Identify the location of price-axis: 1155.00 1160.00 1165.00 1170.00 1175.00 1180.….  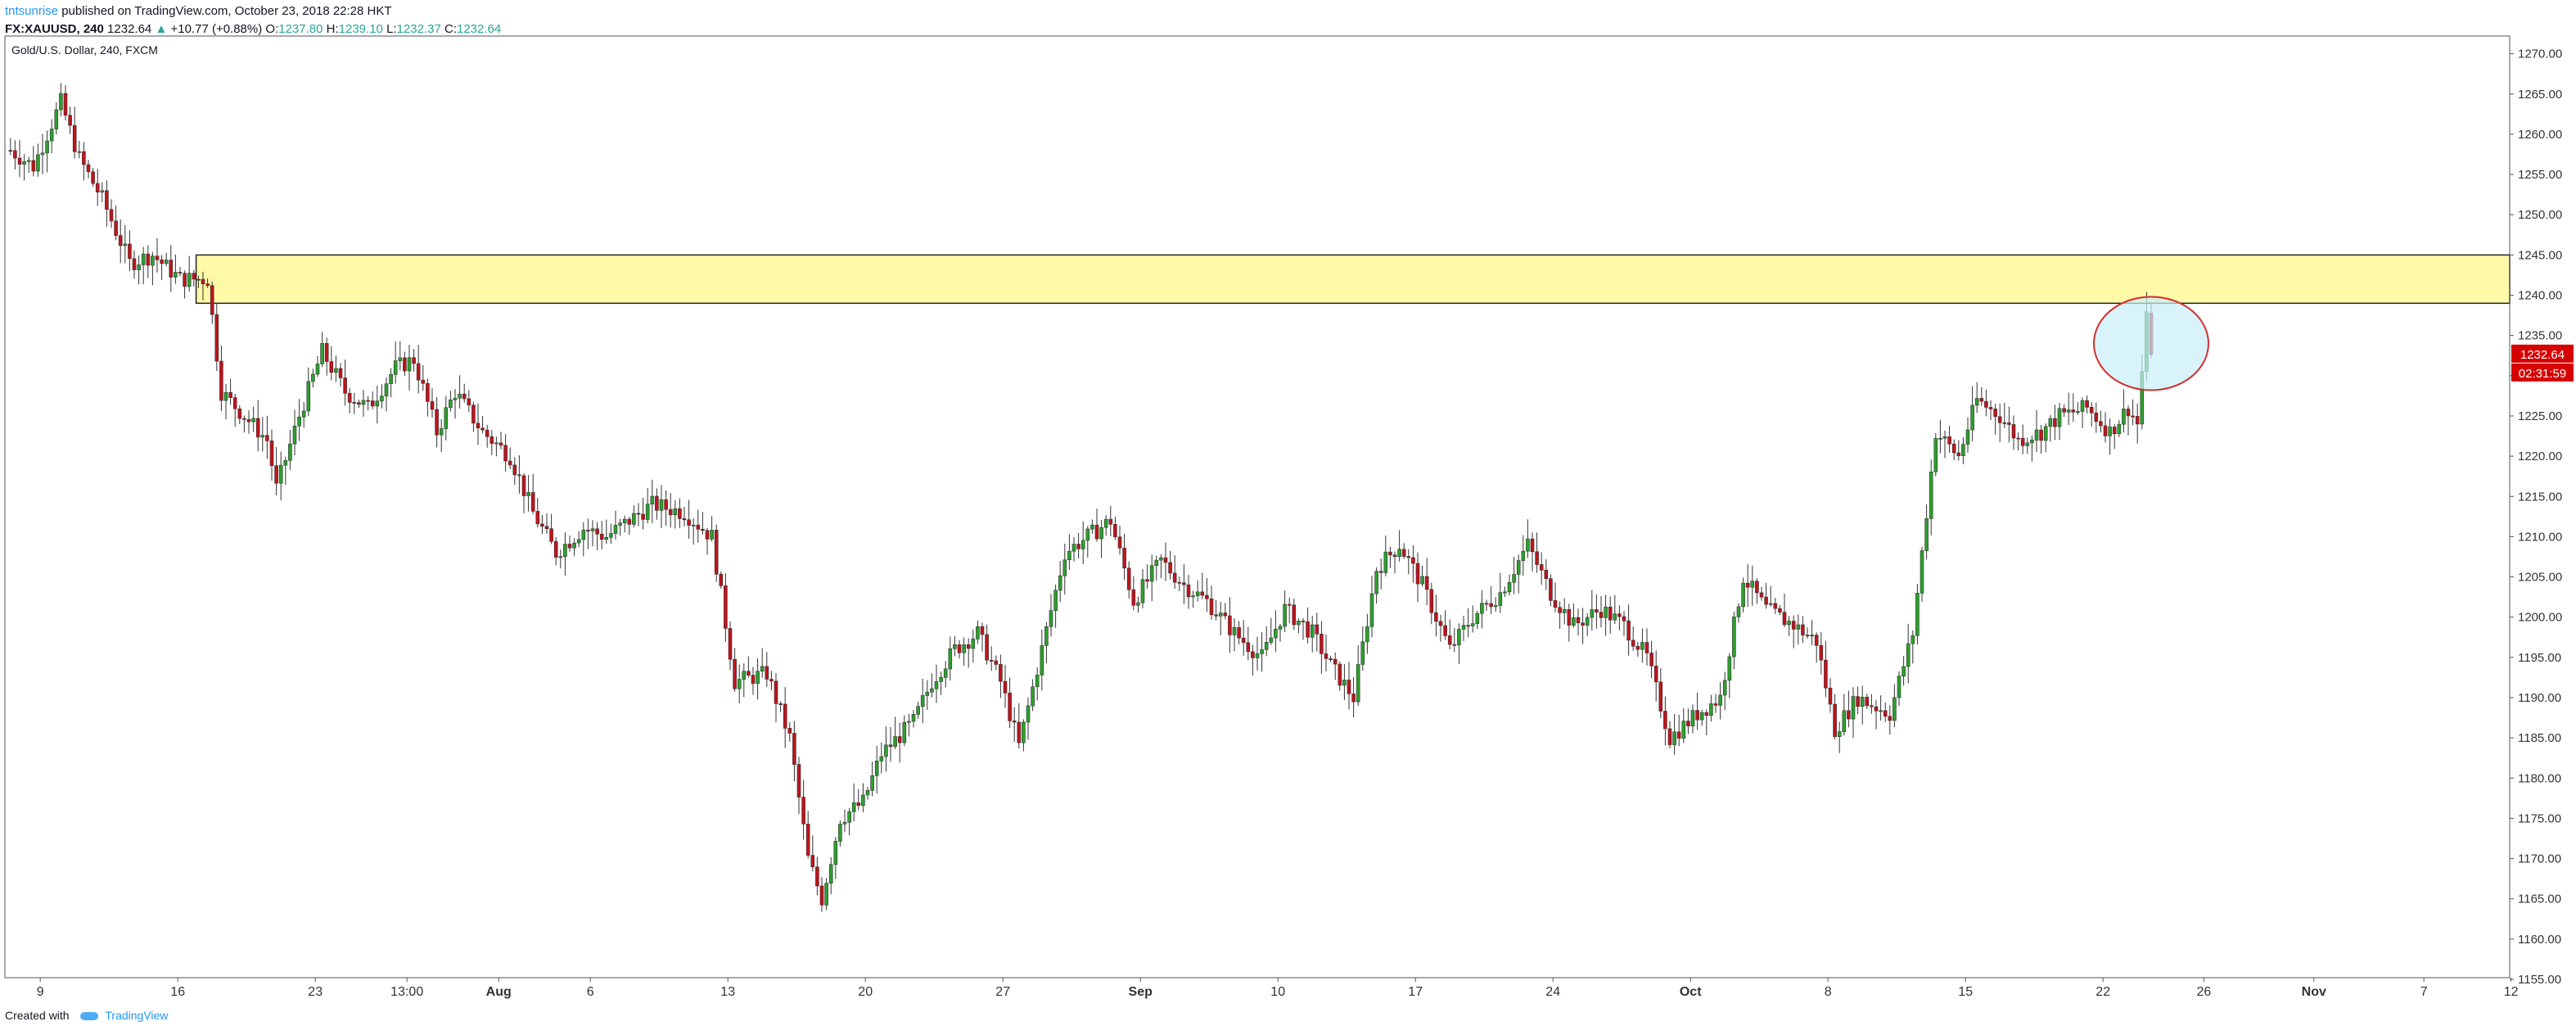
(2535, 511).